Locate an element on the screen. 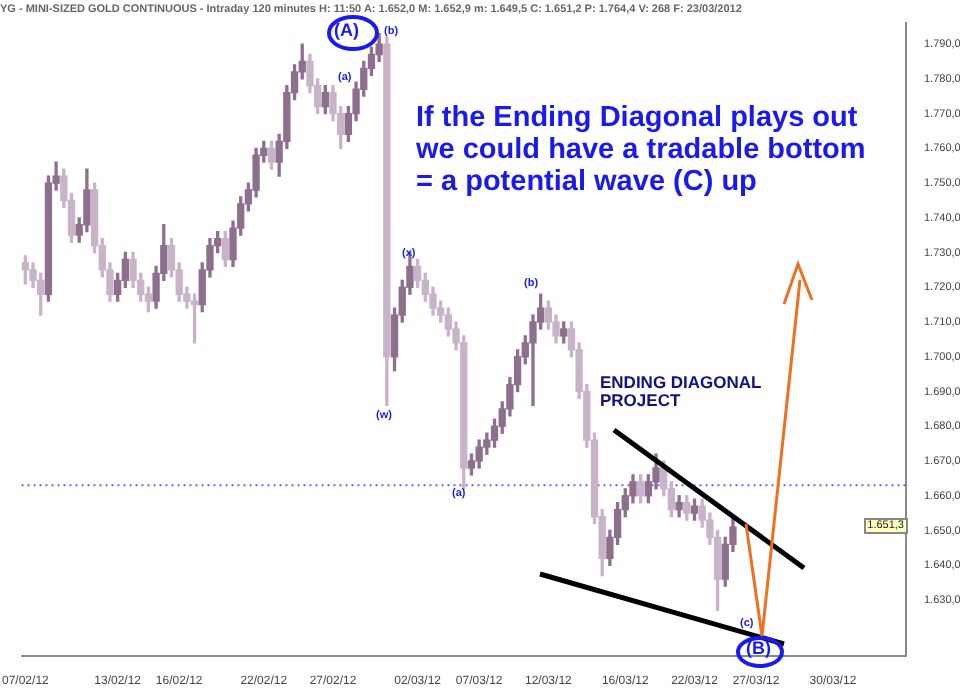  annotation: (A) is located at coordinates (346, 31).